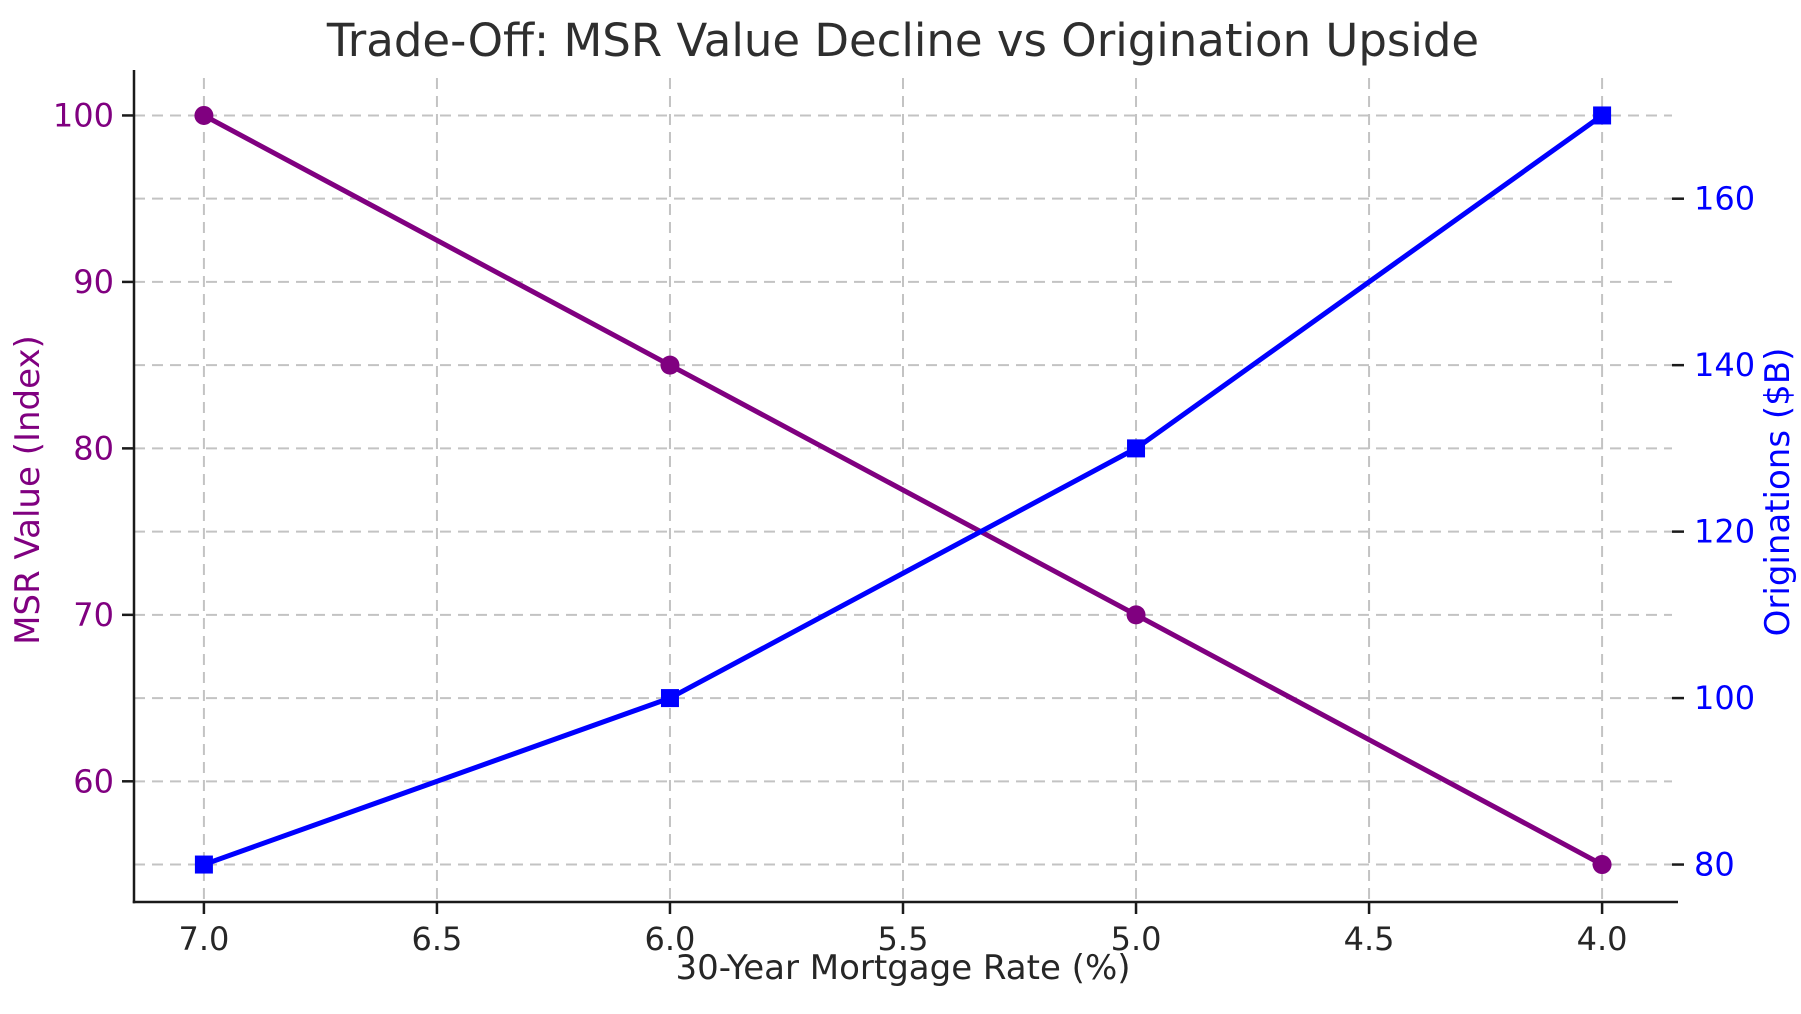  Describe the element at coordinates (93, 282) in the screenshot. I see `left-y-tick-label: 90` at that location.